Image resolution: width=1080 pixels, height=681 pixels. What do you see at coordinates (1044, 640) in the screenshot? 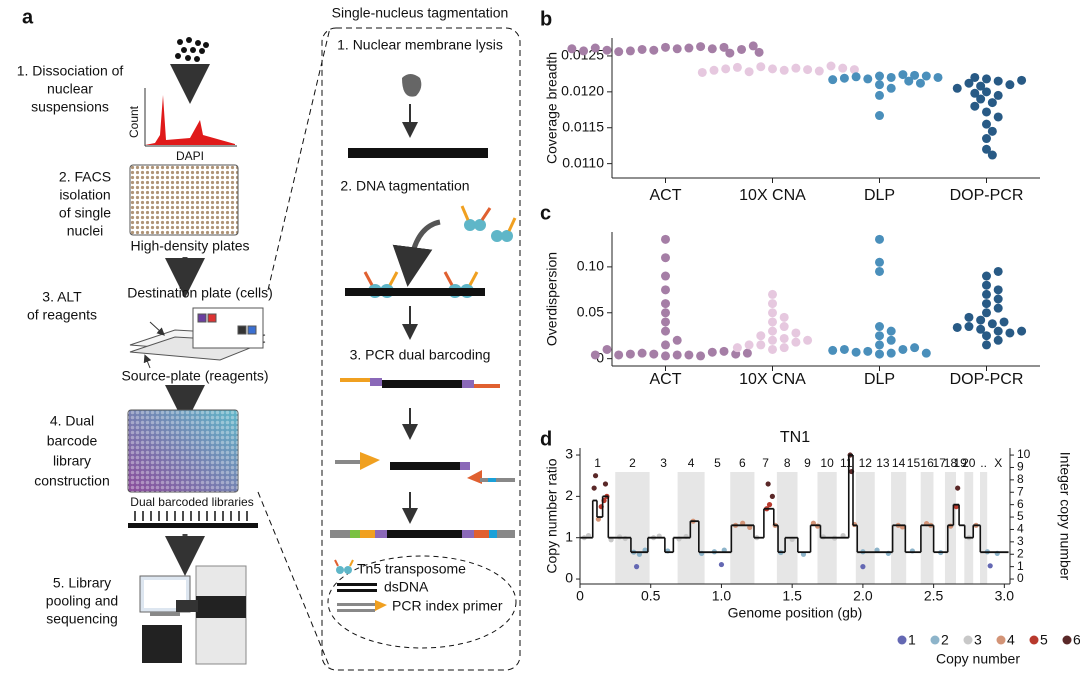
I see `legend-text: 5` at bounding box center [1044, 640].